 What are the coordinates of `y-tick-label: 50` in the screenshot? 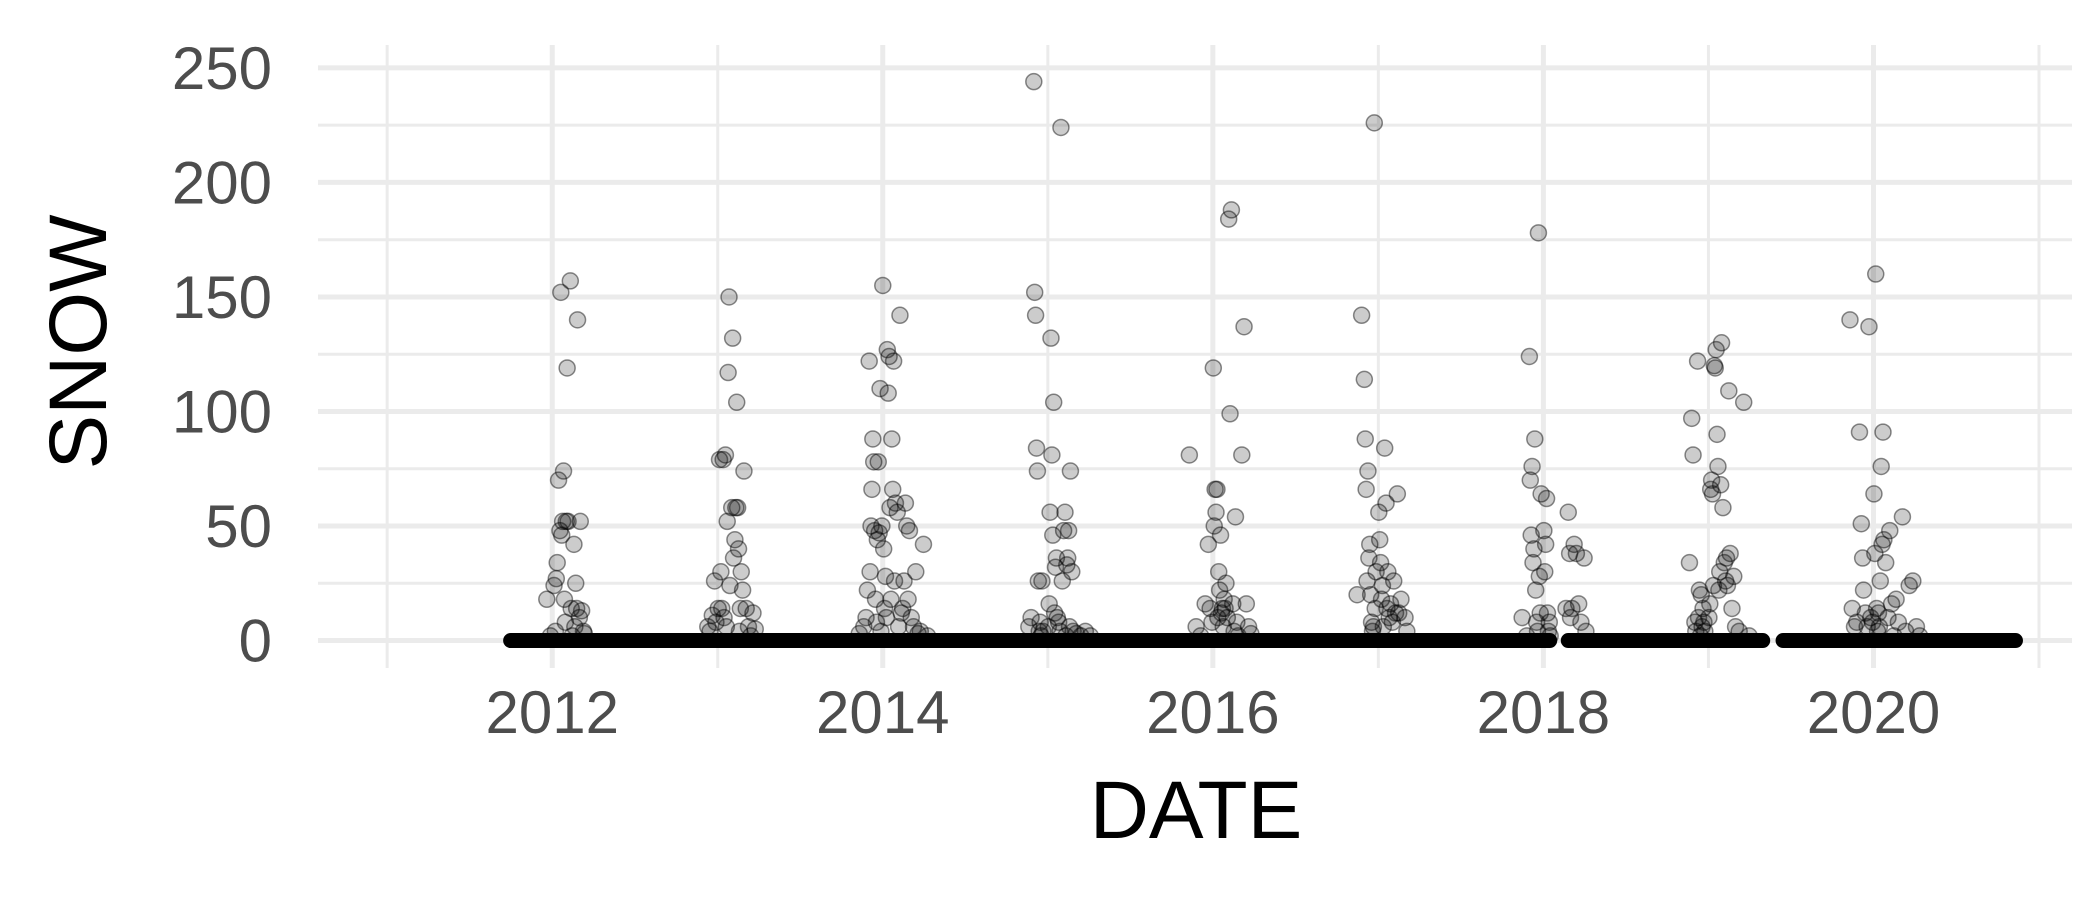 It's located at (238, 526).